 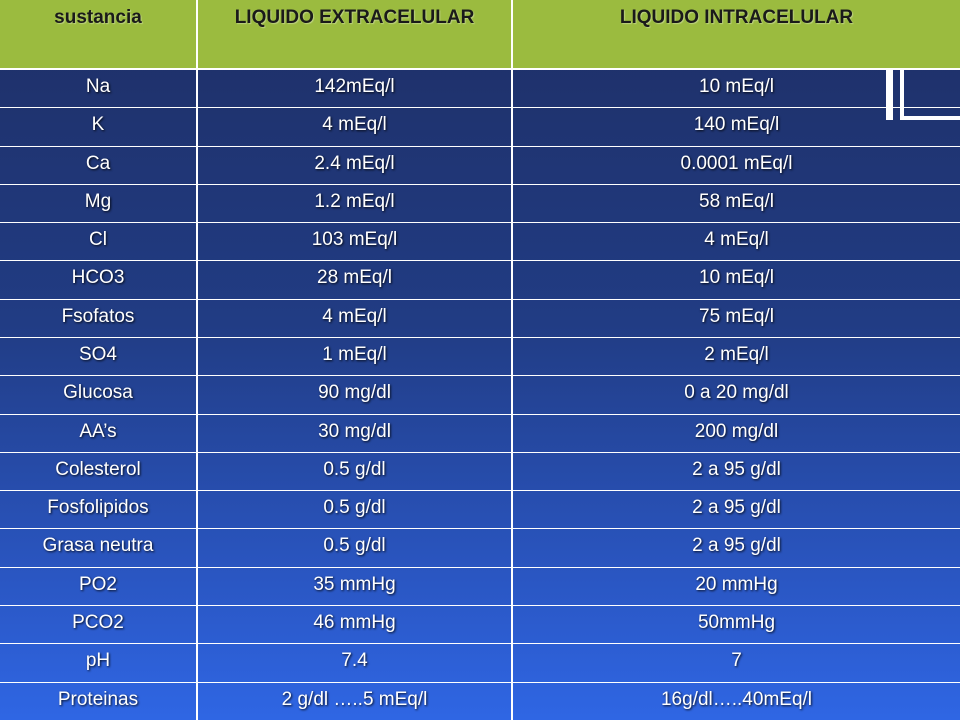 I want to click on cell-extracellular: 1.2 mEq/l, so click(x=355, y=204).